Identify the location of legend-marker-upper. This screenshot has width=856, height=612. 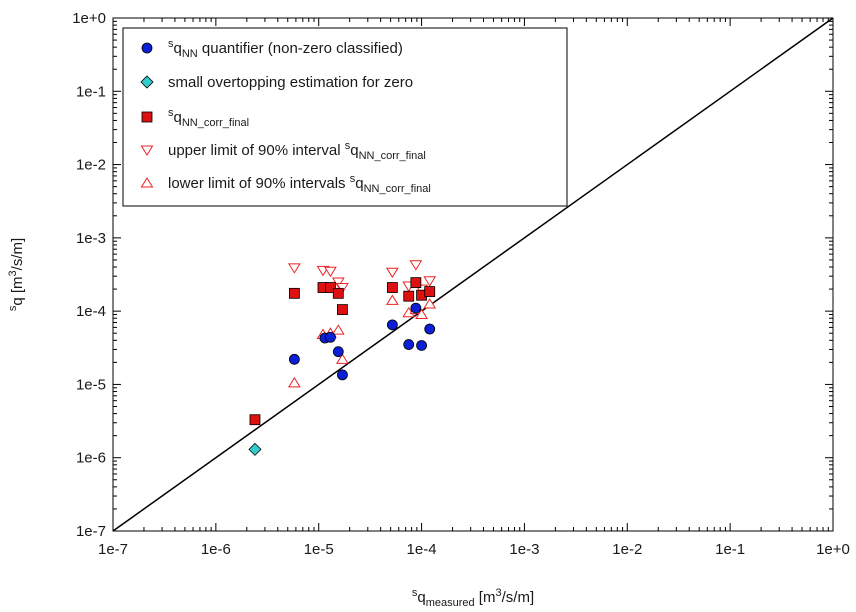
(147, 150).